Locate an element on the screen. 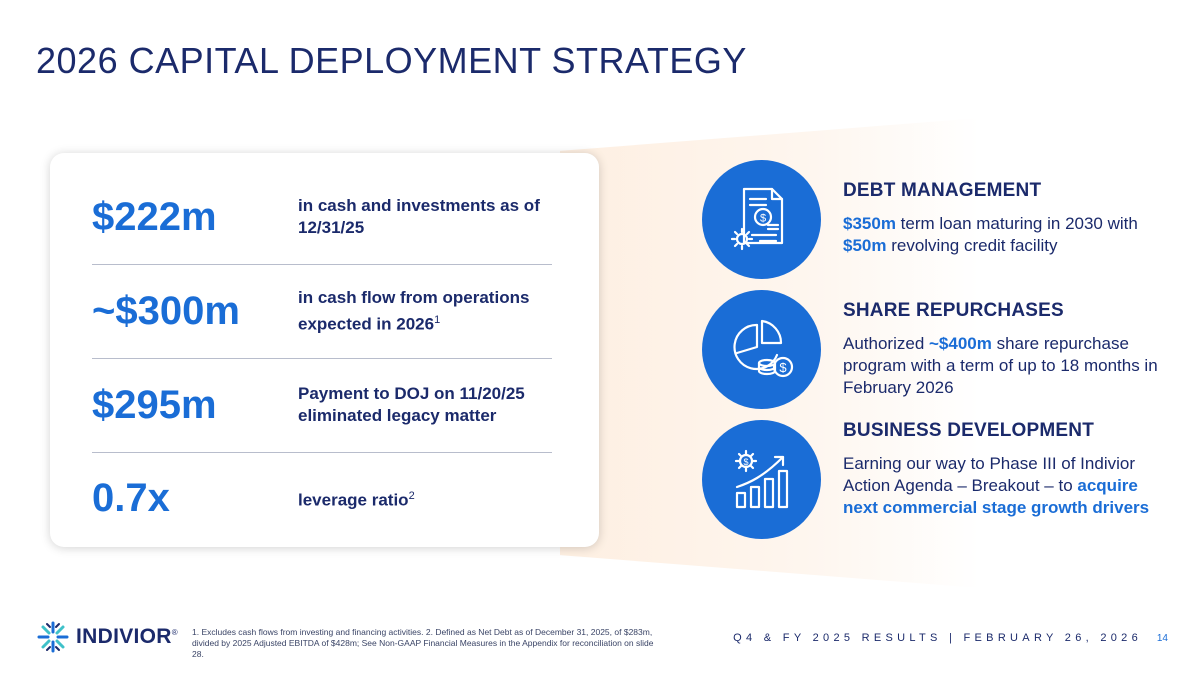  footnote-ref: 2 is located at coordinates (411, 495).